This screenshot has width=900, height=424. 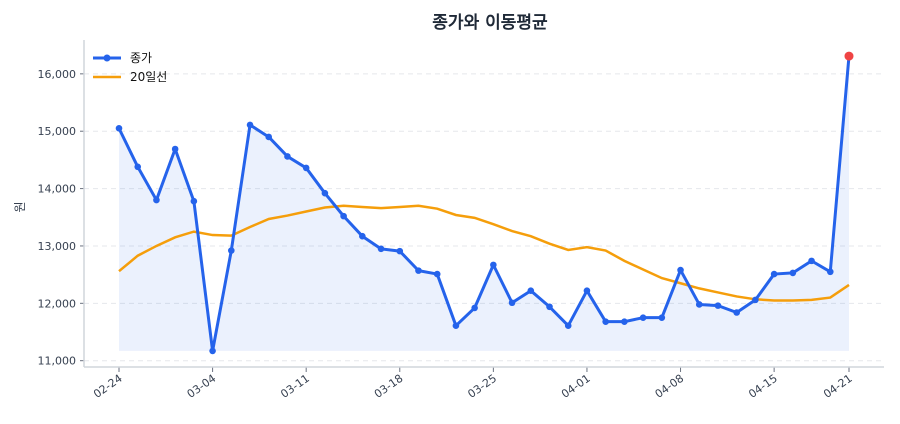 I want to click on y-tick-label: 11,000, so click(x=57, y=361).